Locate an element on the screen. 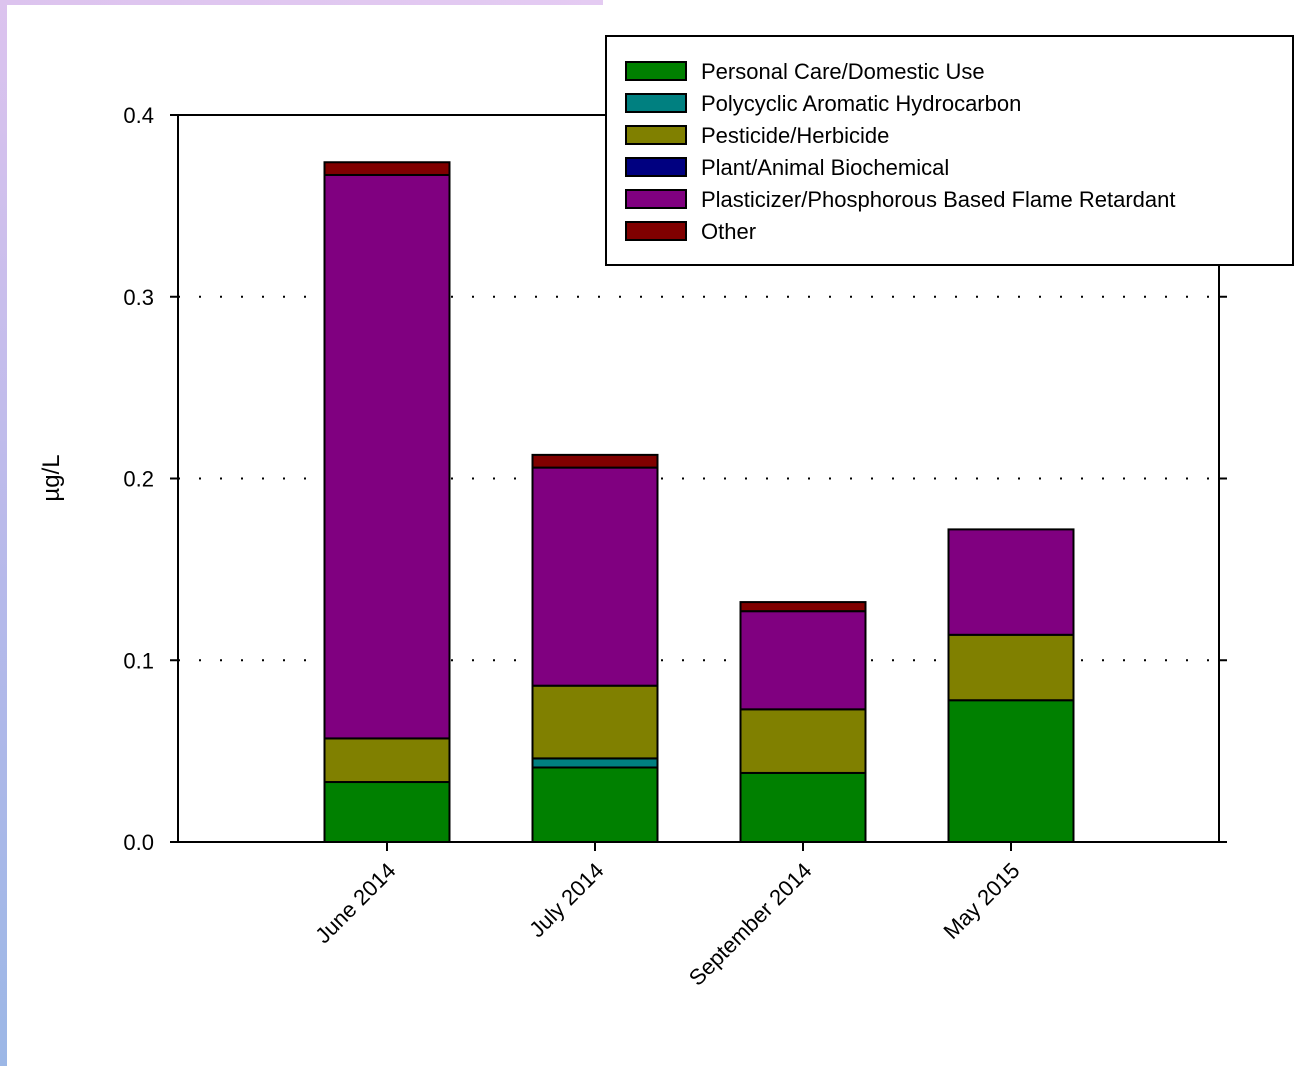 Image resolution: width=1301 pixels, height=1066 pixels. x-tick-label: May 2015 is located at coordinates (982, 901).